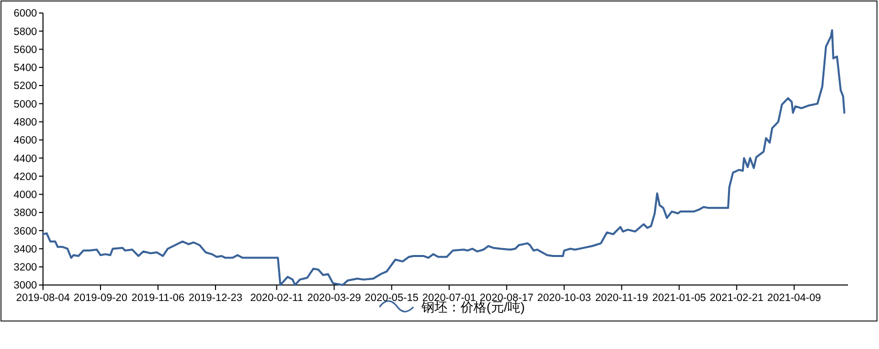 This screenshot has width=879, height=349. I want to click on x-tick-label: 2020-02-11, so click(277, 298).